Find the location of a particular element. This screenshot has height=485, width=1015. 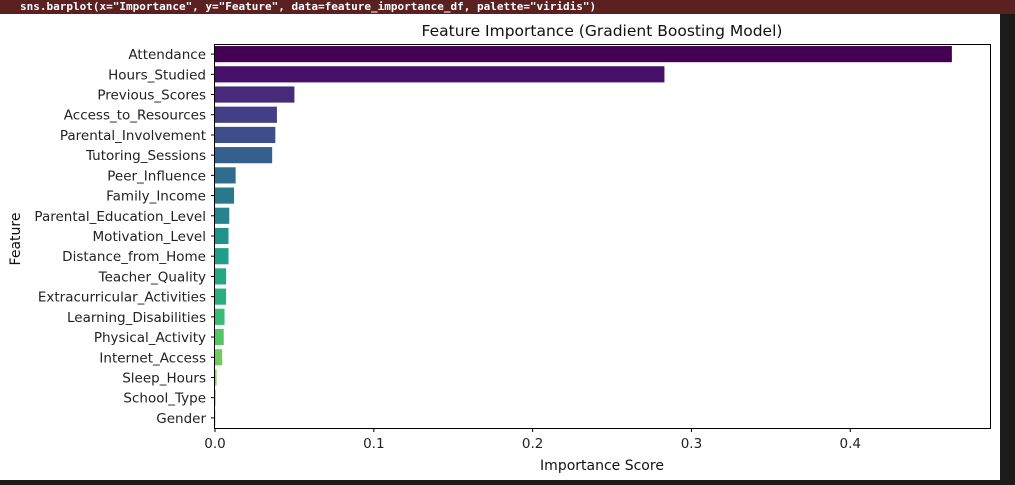

bar-extracurricular-activities is located at coordinates (221, 296).